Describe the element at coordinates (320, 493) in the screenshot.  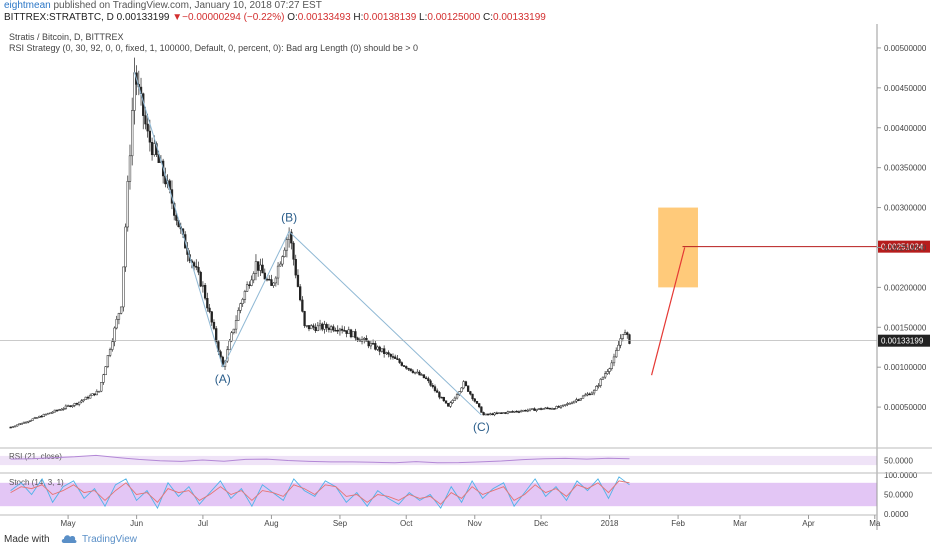
I see `stoch-k-line` at that location.